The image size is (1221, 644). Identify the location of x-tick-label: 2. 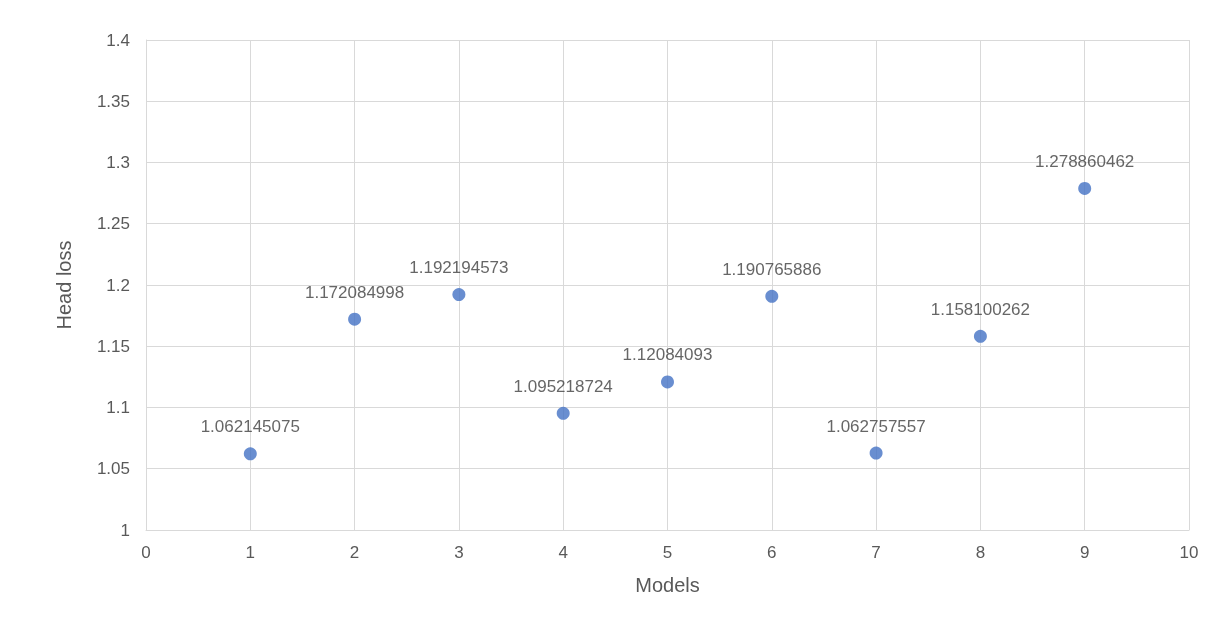
(354, 552).